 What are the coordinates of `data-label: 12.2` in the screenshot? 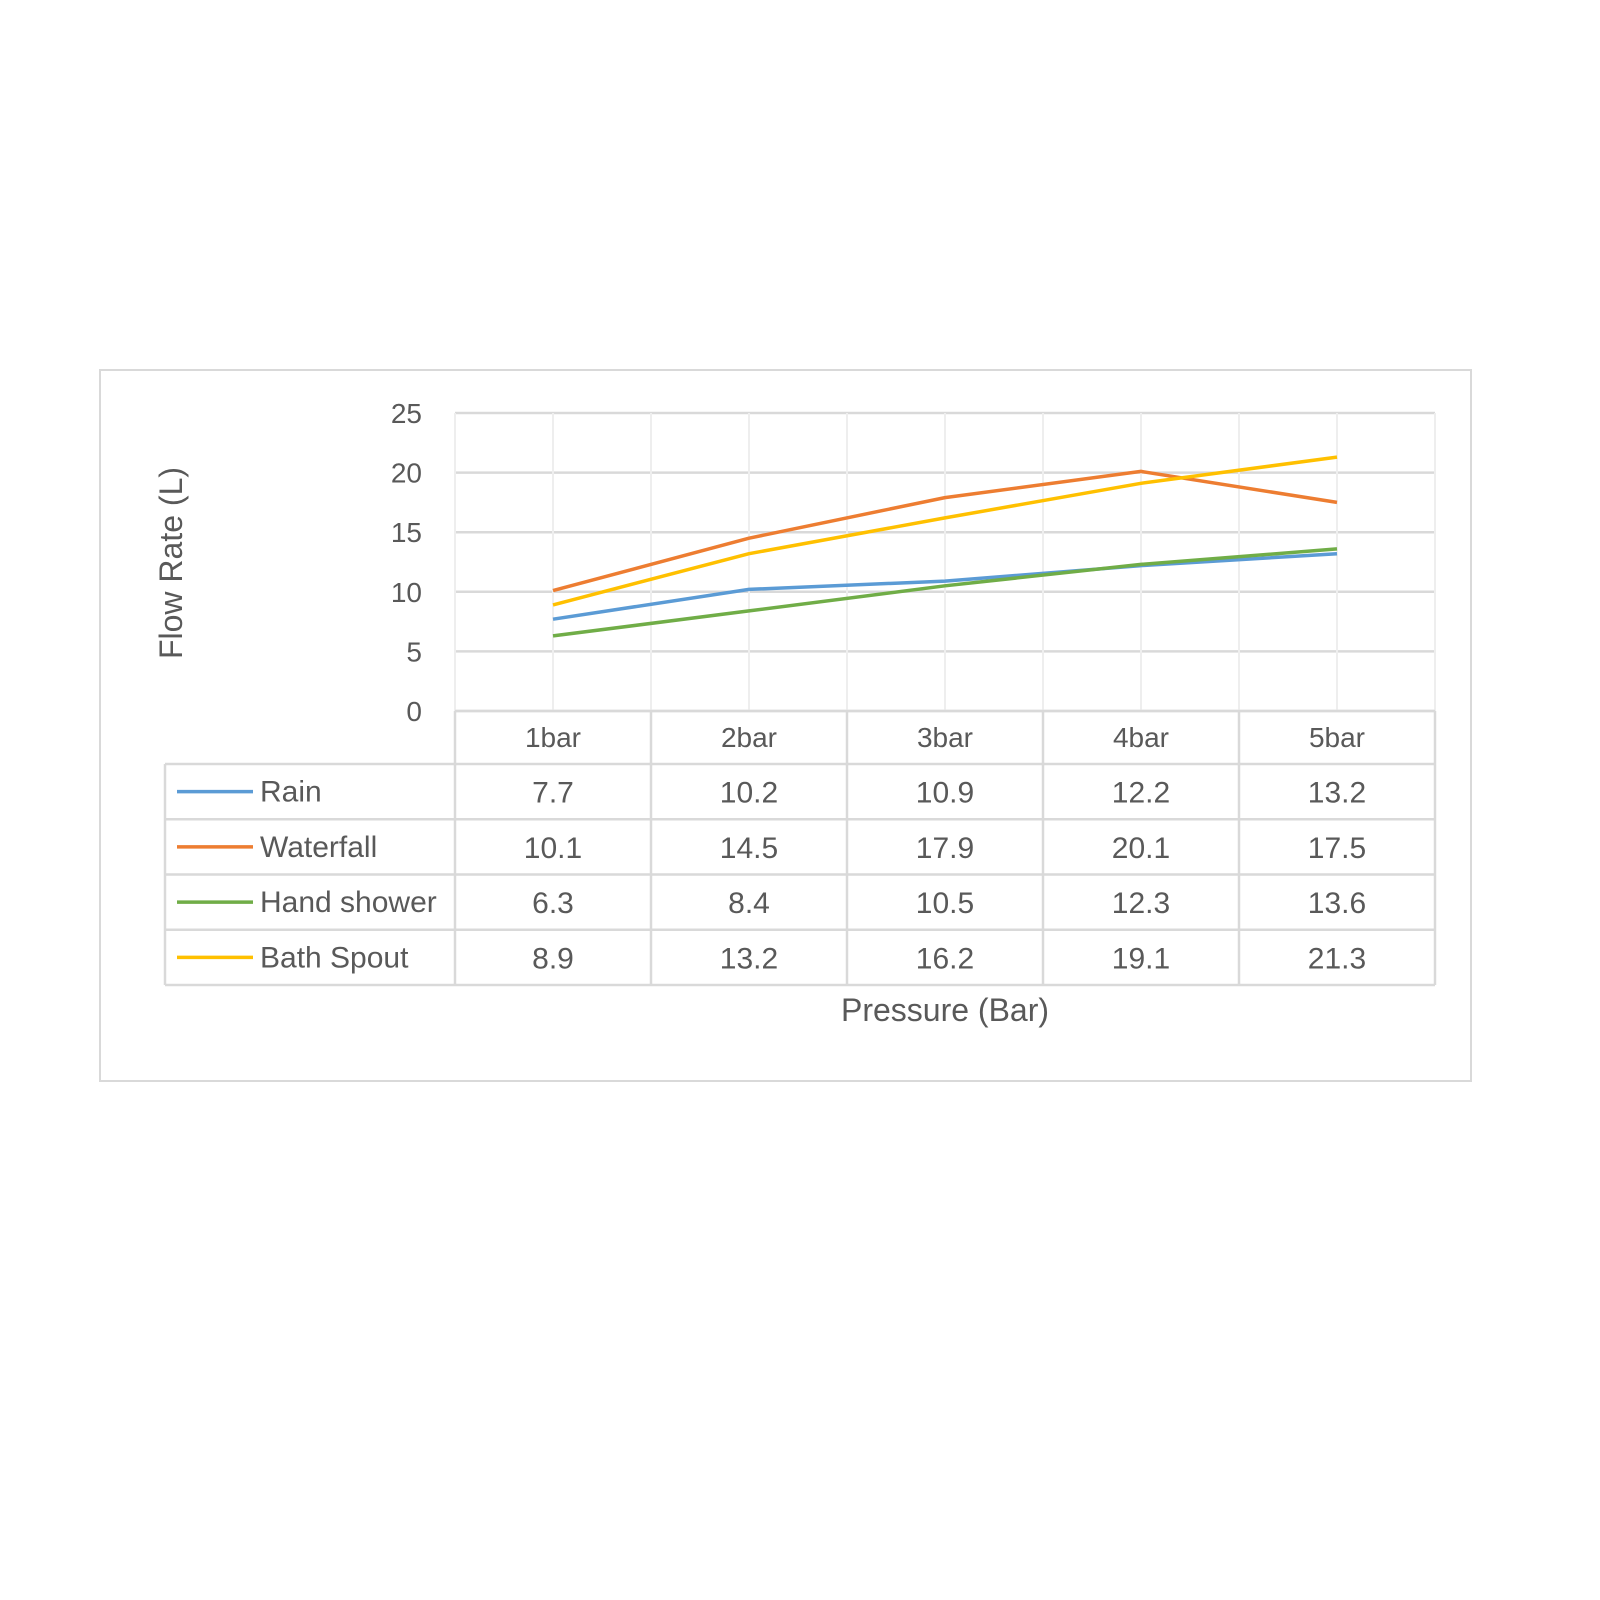 It's located at (1141, 793).